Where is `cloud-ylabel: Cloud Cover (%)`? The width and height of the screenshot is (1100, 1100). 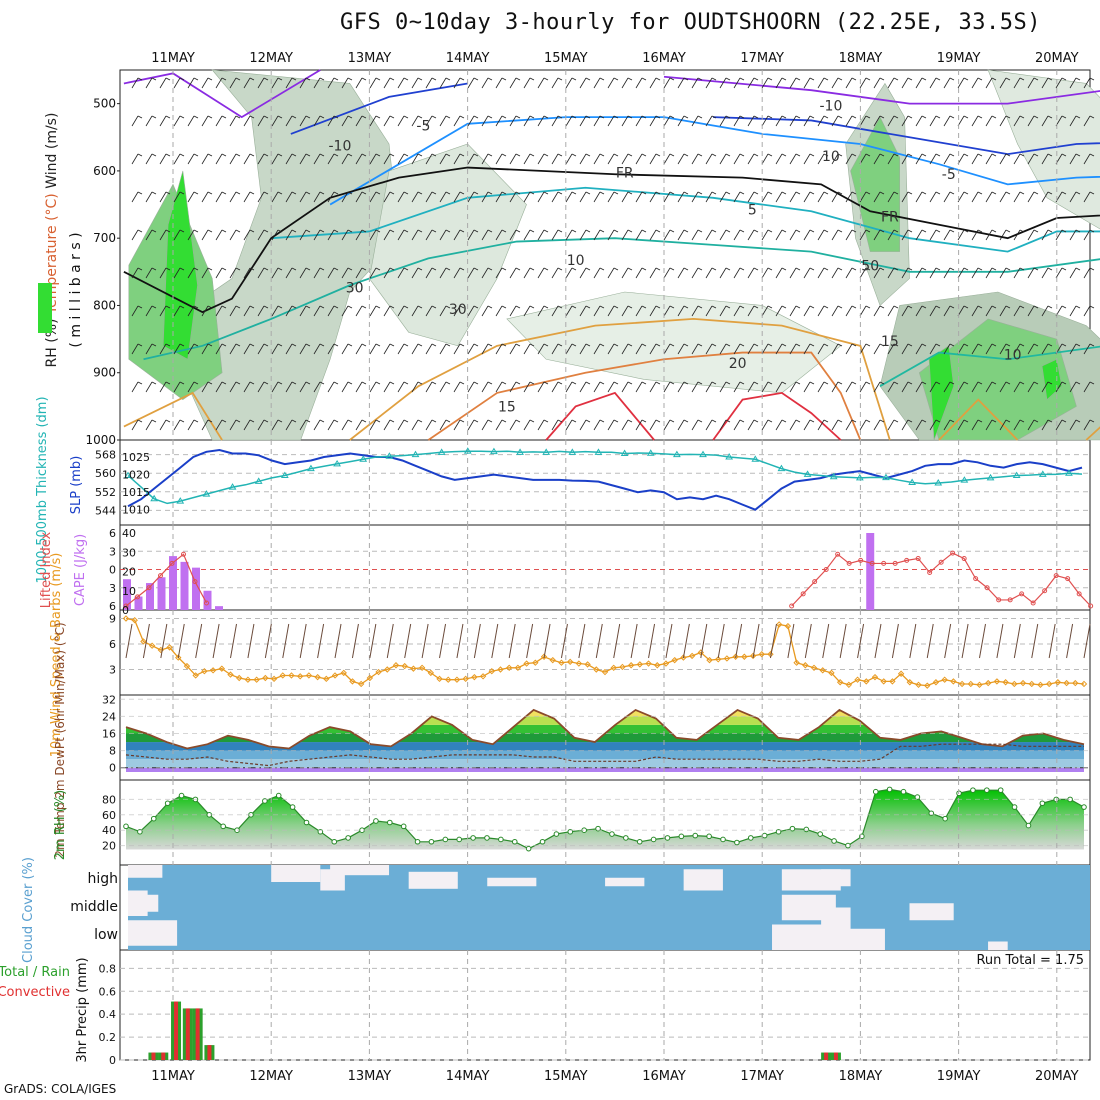
cloud-ylabel: Cloud Cover (%) is located at coordinates (28, 910).